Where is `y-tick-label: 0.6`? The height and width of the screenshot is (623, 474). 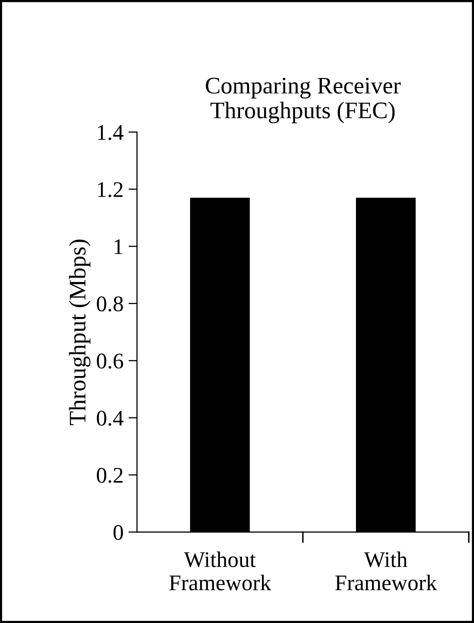 y-tick-label: 0.6 is located at coordinates (110, 361).